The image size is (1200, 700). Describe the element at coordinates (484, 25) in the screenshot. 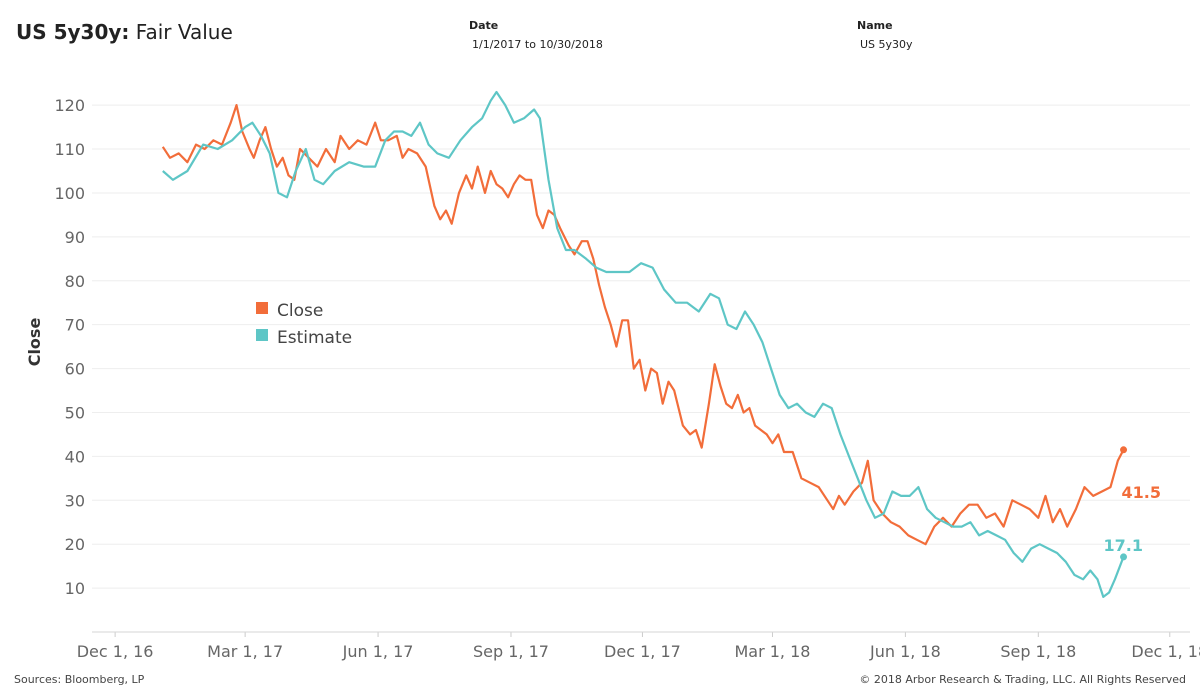

I see `date-filter-label: Date` at that location.